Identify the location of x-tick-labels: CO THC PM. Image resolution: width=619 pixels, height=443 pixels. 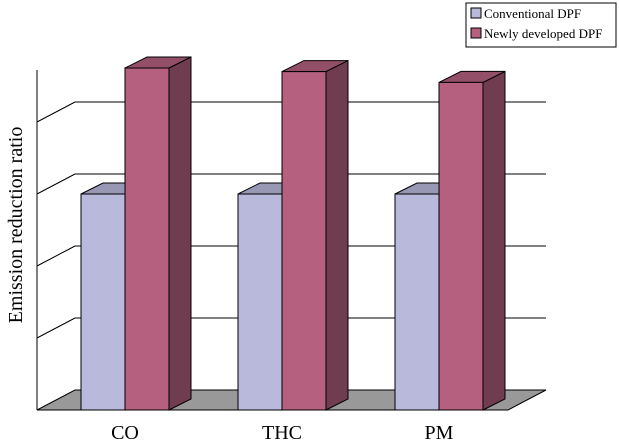
(282, 432).